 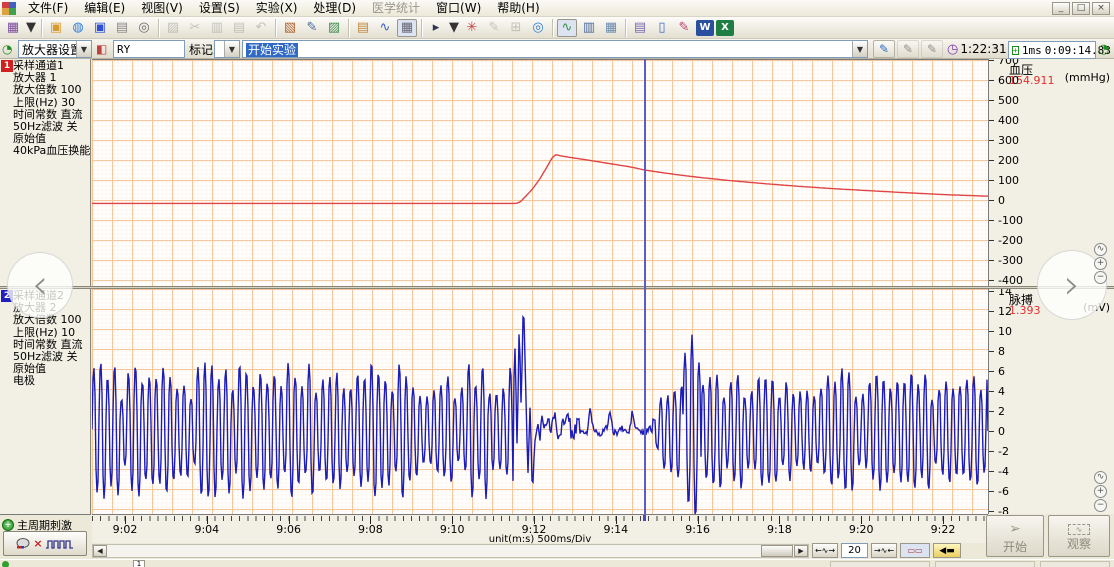 I want to click on measure-cursor-line, so click(x=645, y=286).